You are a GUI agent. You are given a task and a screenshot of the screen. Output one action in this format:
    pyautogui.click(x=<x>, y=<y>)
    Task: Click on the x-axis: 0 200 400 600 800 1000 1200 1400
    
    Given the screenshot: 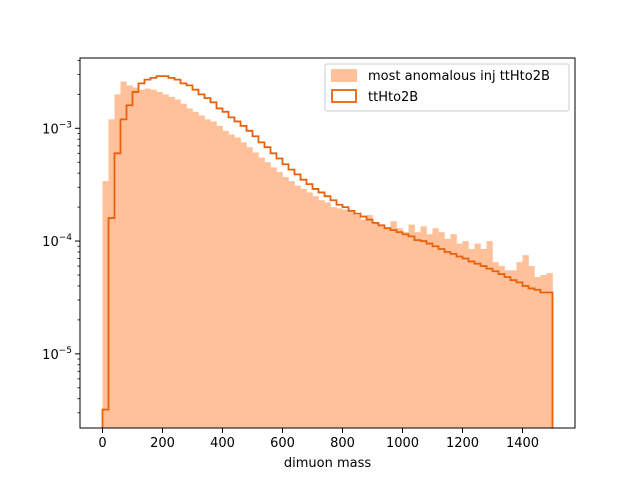 What is the action you would take?
    pyautogui.click(x=318, y=439)
    